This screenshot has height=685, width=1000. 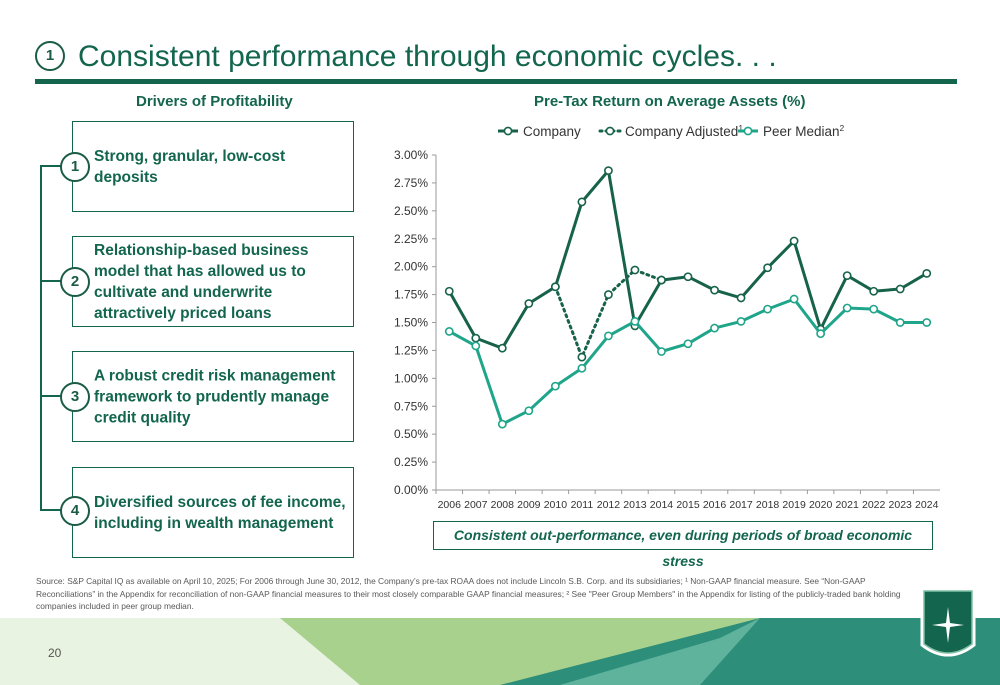 What do you see at coordinates (411, 211) in the screenshot?
I see `y-tick-label: 2.50%` at bounding box center [411, 211].